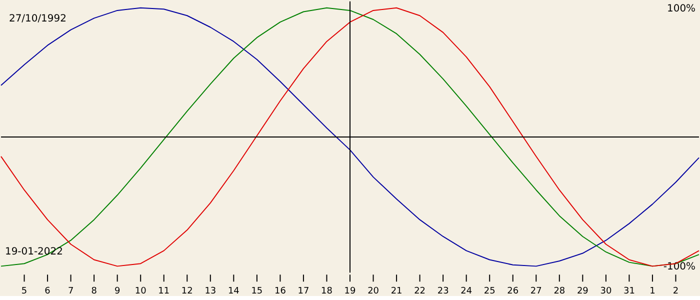  What do you see at coordinates (490, 291) in the screenshot?
I see `x-tick-label: 25` at bounding box center [490, 291].